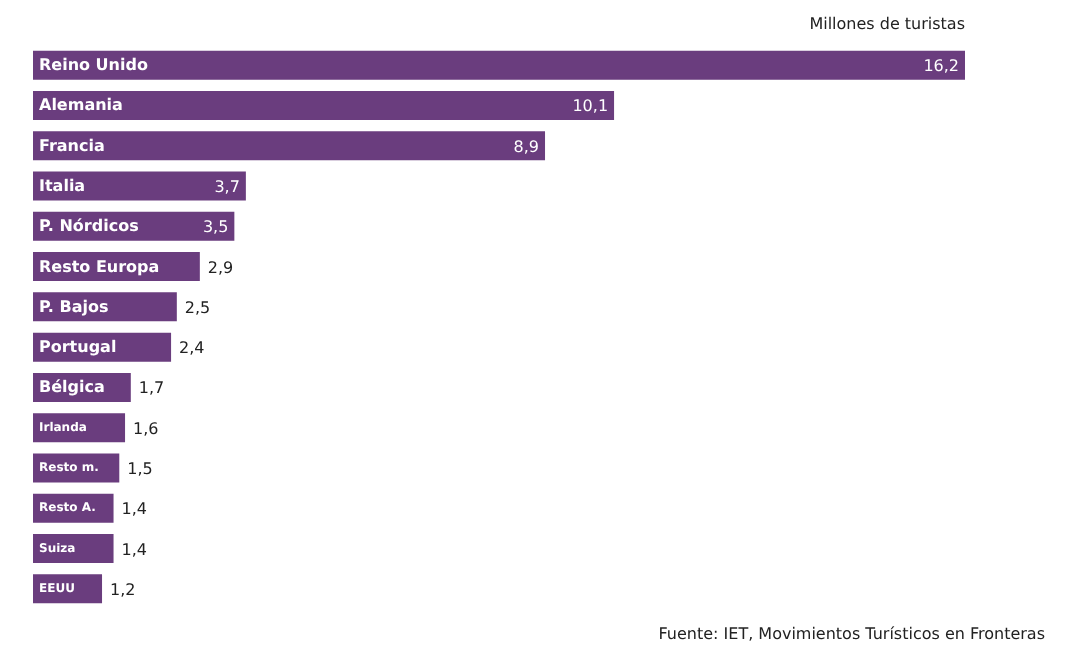 Image resolution: width=1088 pixels, height=652 pixels. Describe the element at coordinates (78, 347) in the screenshot. I see `y-tick-label: Portugal` at that location.